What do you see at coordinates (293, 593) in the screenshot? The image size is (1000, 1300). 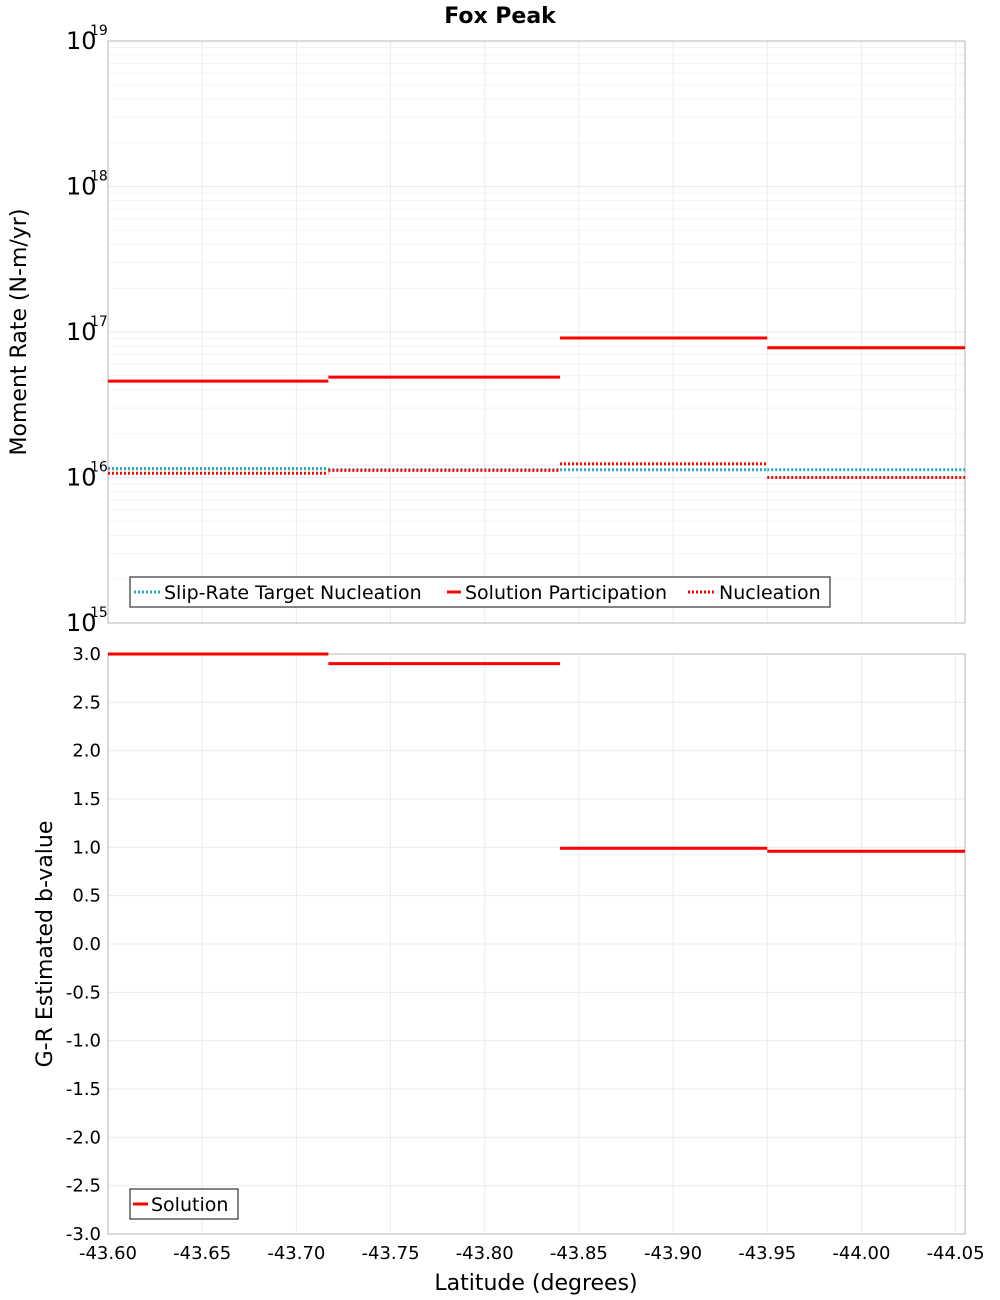 I see `legend-label-slip-rate-target: Slip-Rate Target Nucleation` at bounding box center [293, 593].